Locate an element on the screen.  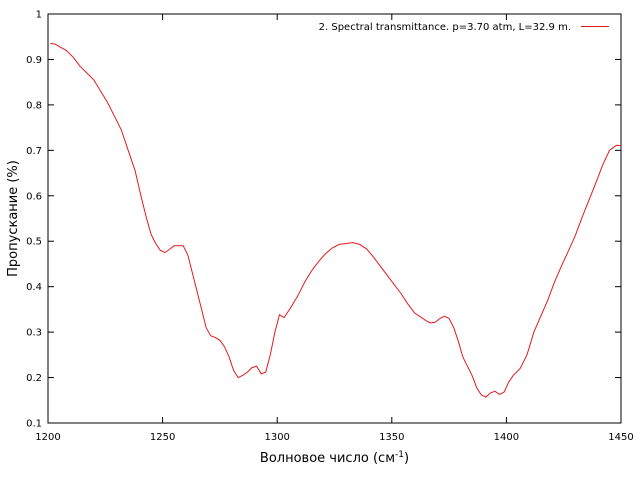
y-tick-label: 0.1 is located at coordinates (34, 424).